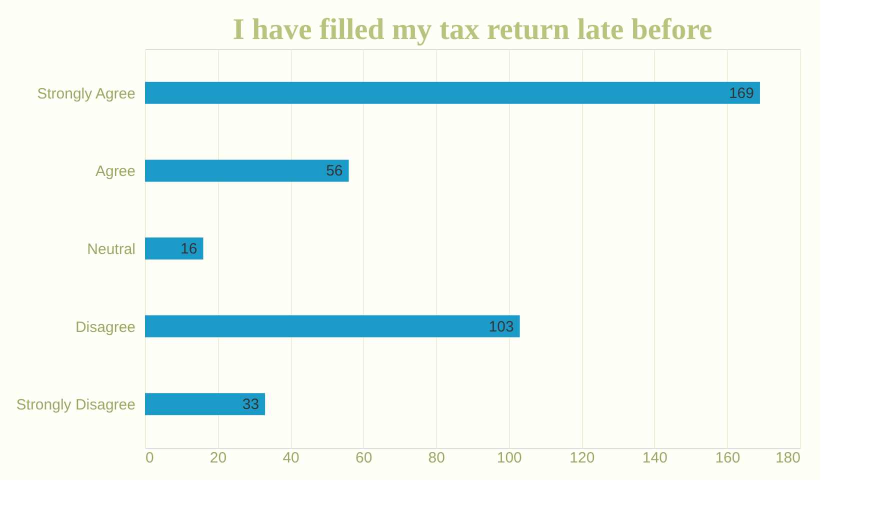 This screenshot has width=870, height=522. Describe the element at coordinates (150, 458) in the screenshot. I see `x-tick-label: 0` at that location.